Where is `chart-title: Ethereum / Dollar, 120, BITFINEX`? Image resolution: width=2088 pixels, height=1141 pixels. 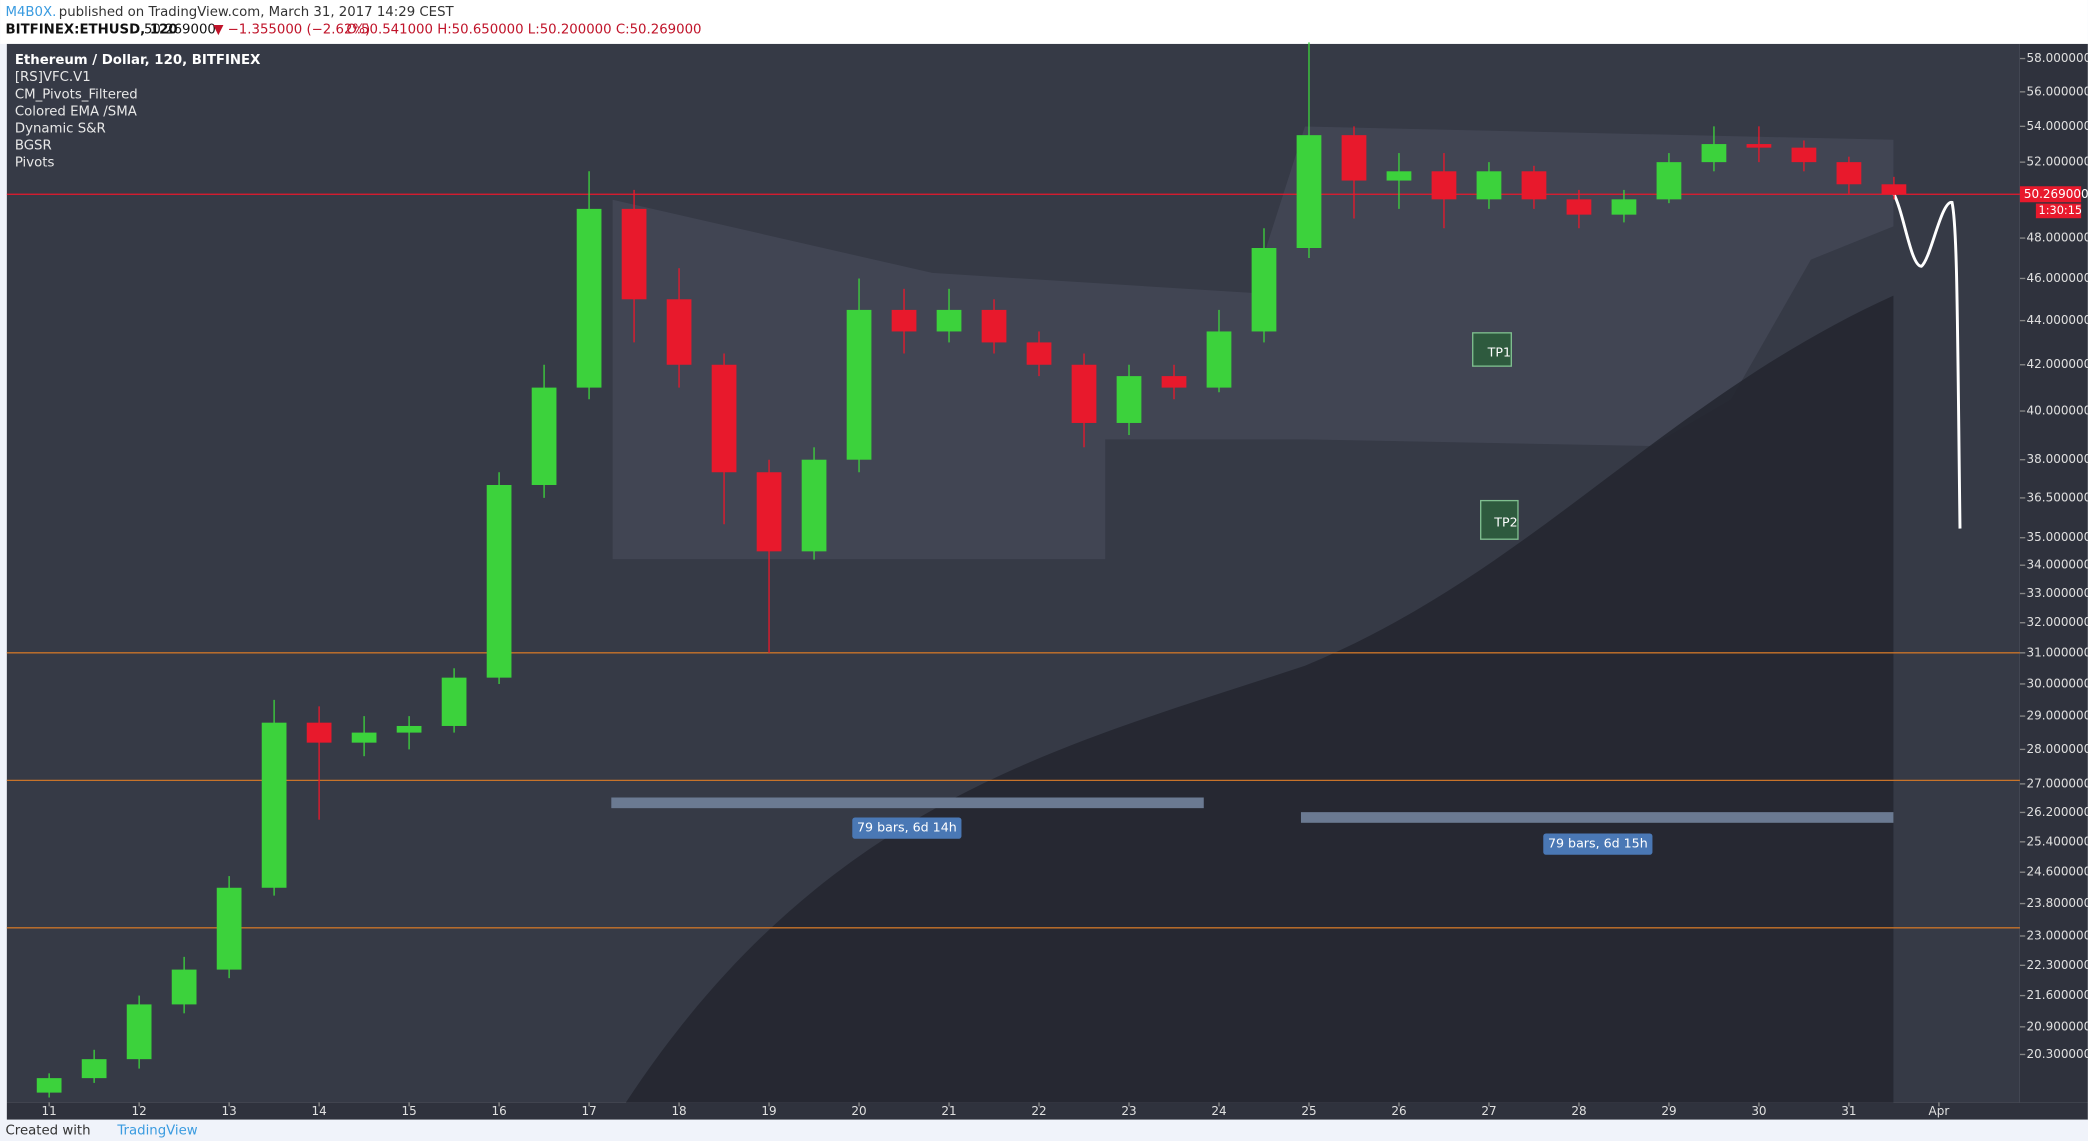
chart-title: Ethereum / Dollar, 120, BITFINEX is located at coordinates (138, 60).